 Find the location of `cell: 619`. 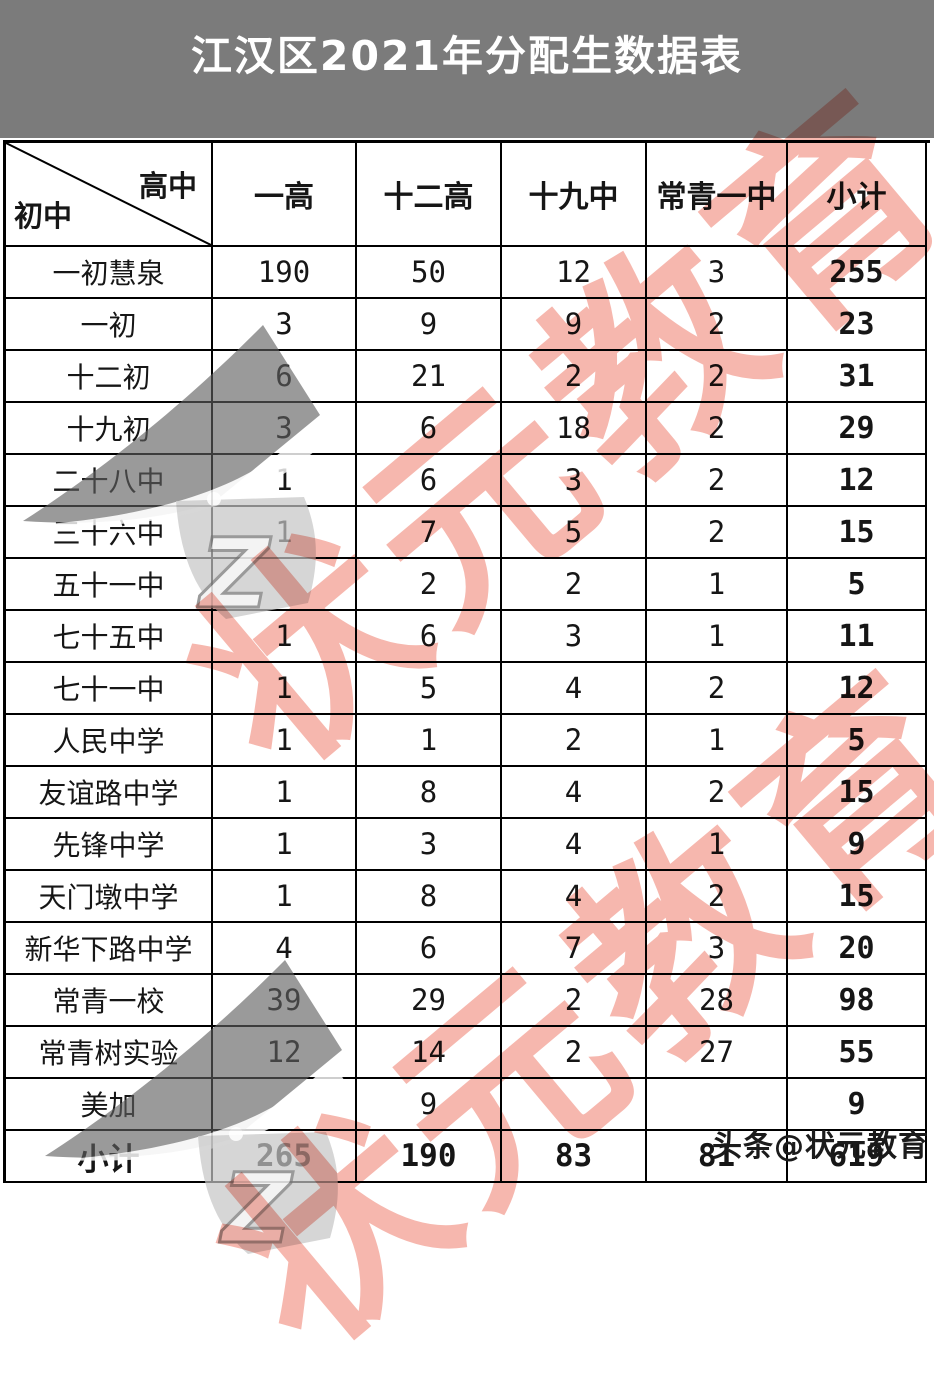

cell: 619 is located at coordinates (857, 1157).